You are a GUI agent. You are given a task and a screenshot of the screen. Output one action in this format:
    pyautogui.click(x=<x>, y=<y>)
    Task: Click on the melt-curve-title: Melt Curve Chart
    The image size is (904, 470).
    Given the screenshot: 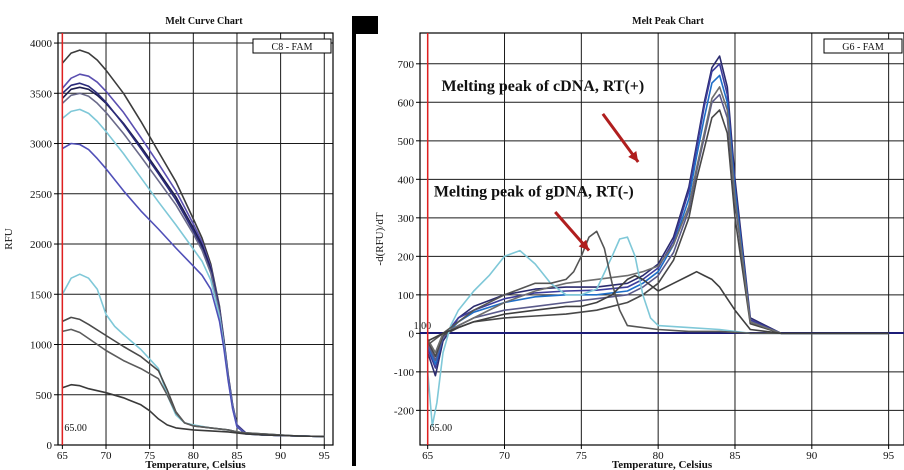 What is the action you would take?
    pyautogui.click(x=204, y=21)
    